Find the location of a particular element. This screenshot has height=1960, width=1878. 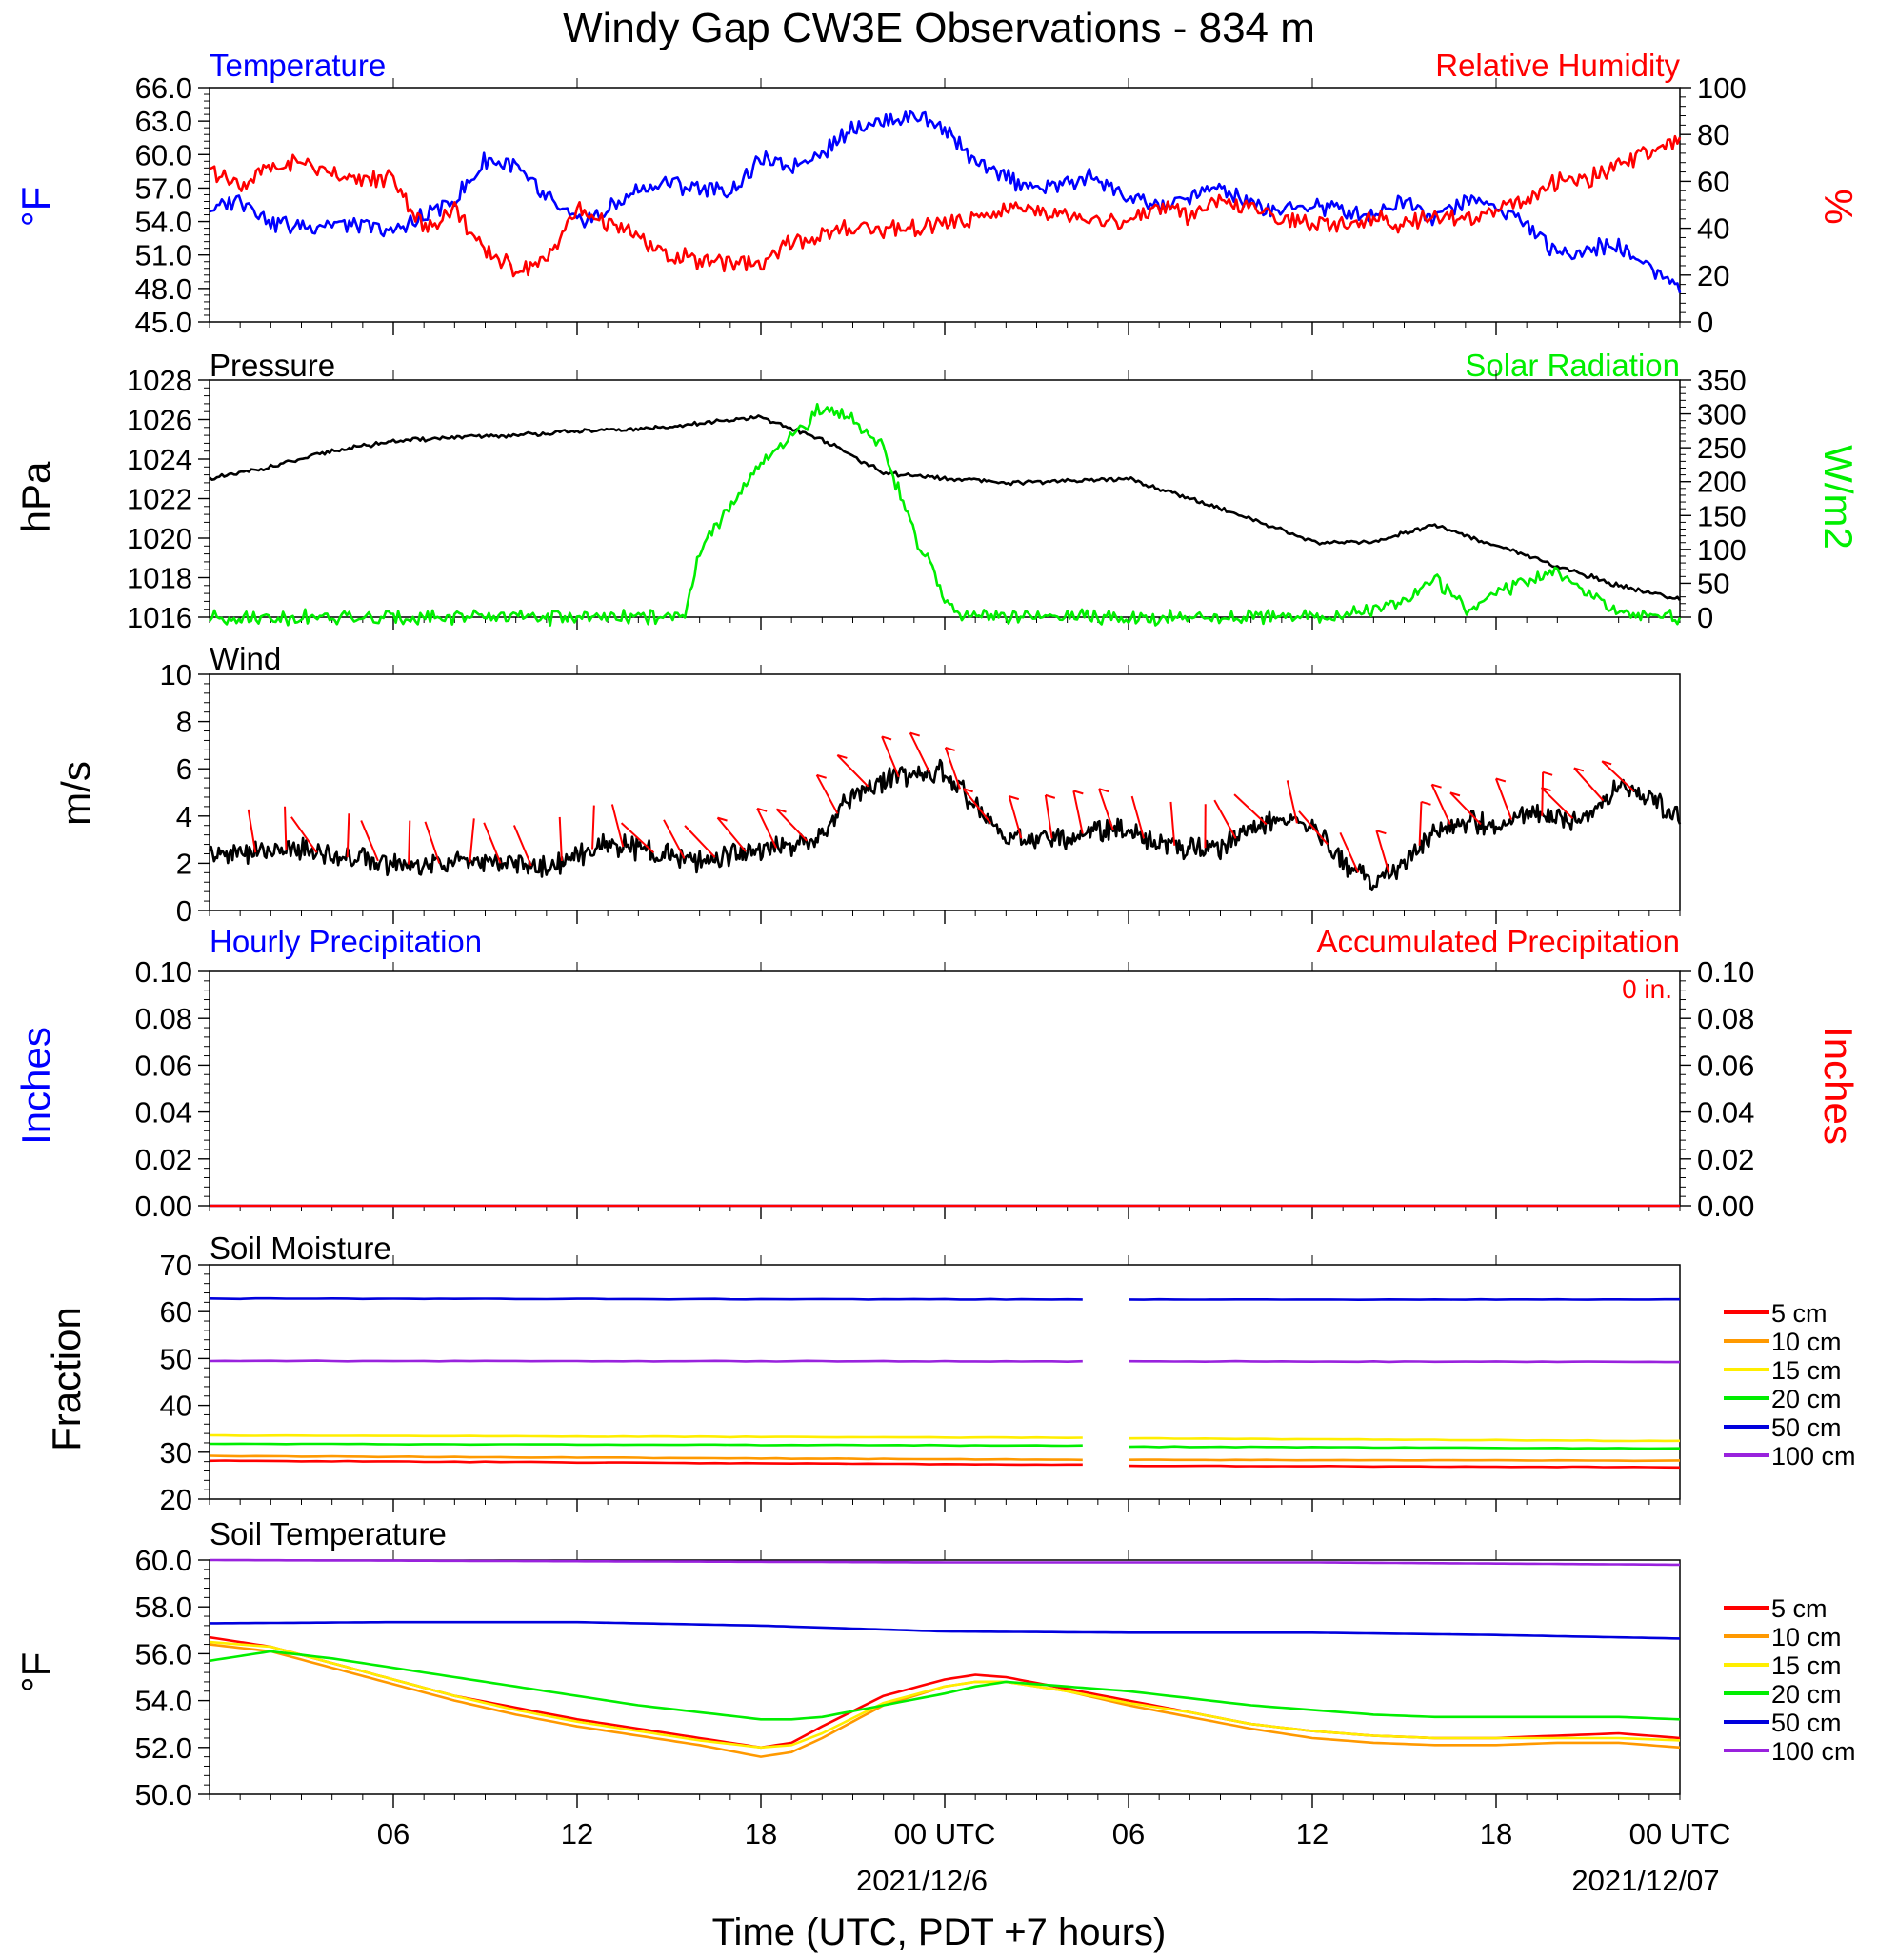

y-tick-label-left: 70 is located at coordinates (176, 1265).